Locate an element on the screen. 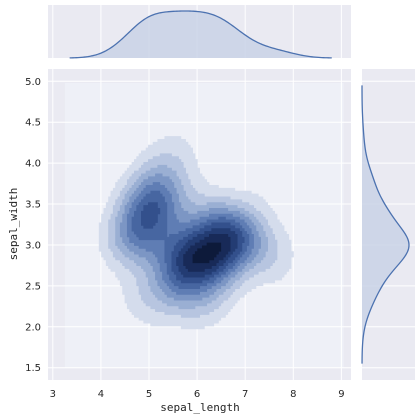 The height and width of the screenshot is (420, 420). x-tick-label: 5 is located at coordinates (149, 394).